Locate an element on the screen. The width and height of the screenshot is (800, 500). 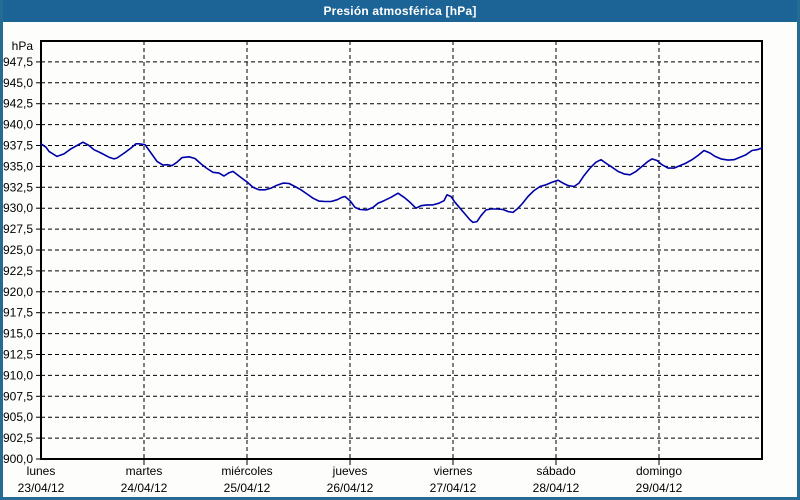
x-day-name-label: viernes is located at coordinates (453, 471).